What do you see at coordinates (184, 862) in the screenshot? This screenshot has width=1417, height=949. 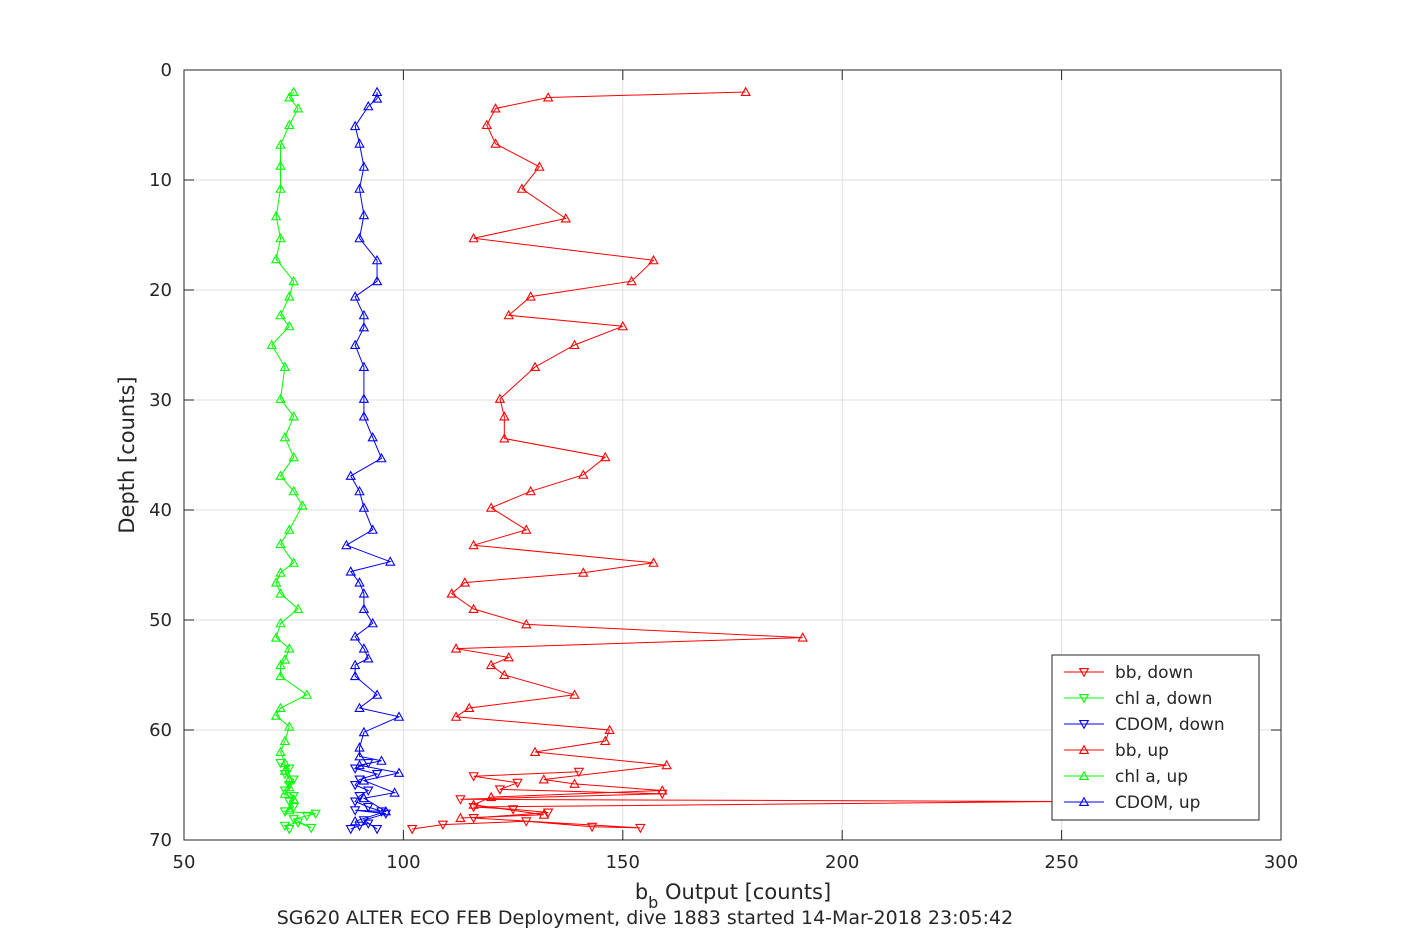 I see `x-tick-label: 50` at bounding box center [184, 862].